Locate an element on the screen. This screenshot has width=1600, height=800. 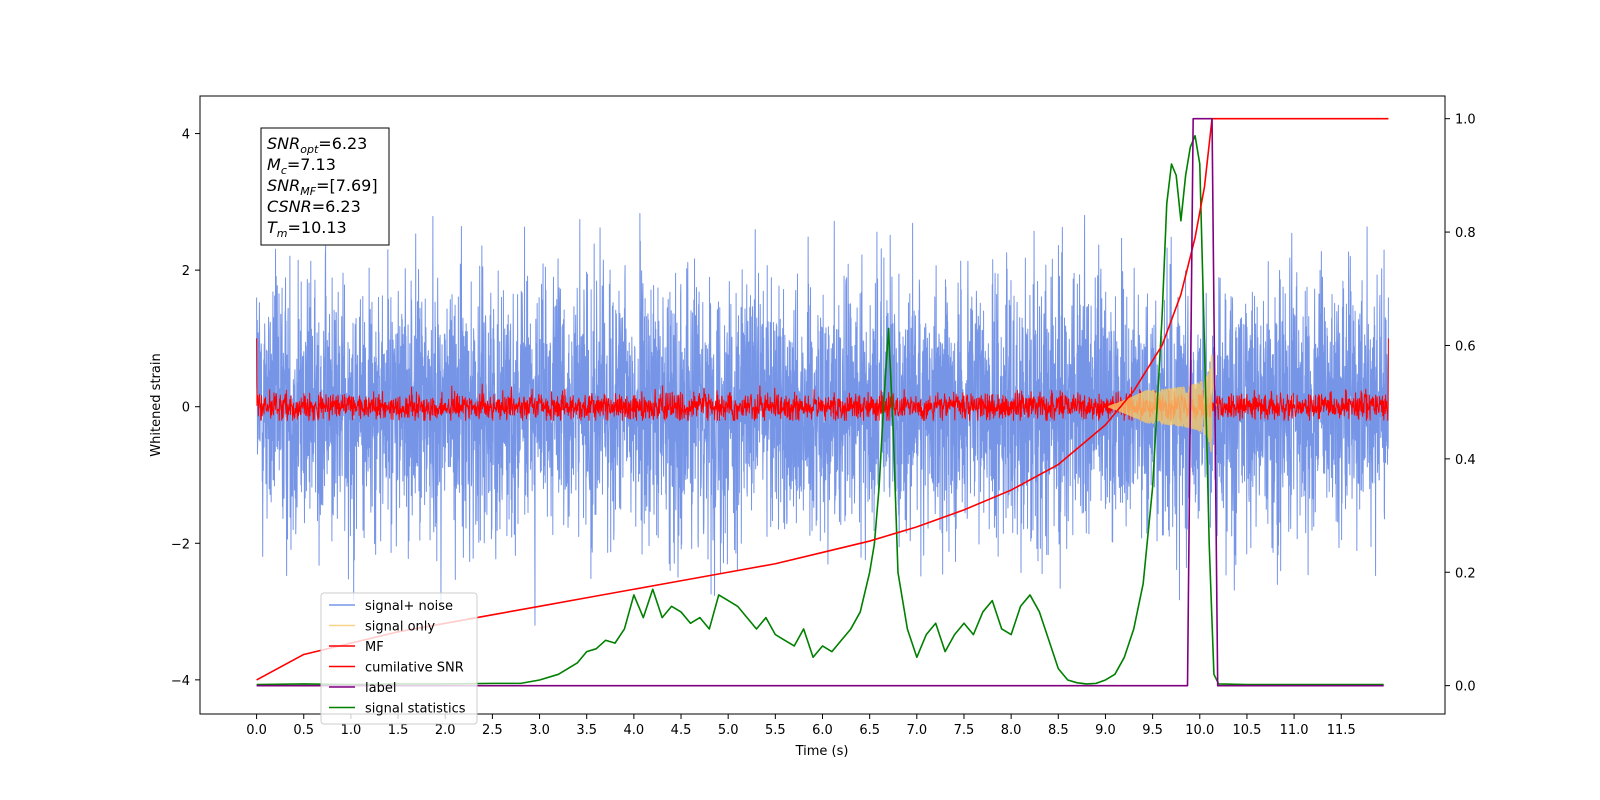
x-tick-label: 8.5 is located at coordinates (1058, 730).